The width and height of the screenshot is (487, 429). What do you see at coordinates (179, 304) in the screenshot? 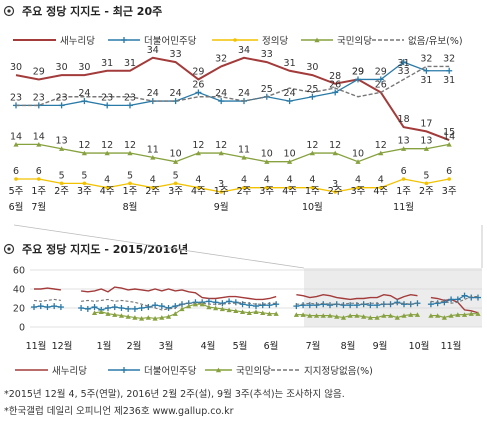
I see `bottom-series-line-none` at bounding box center [179, 304].